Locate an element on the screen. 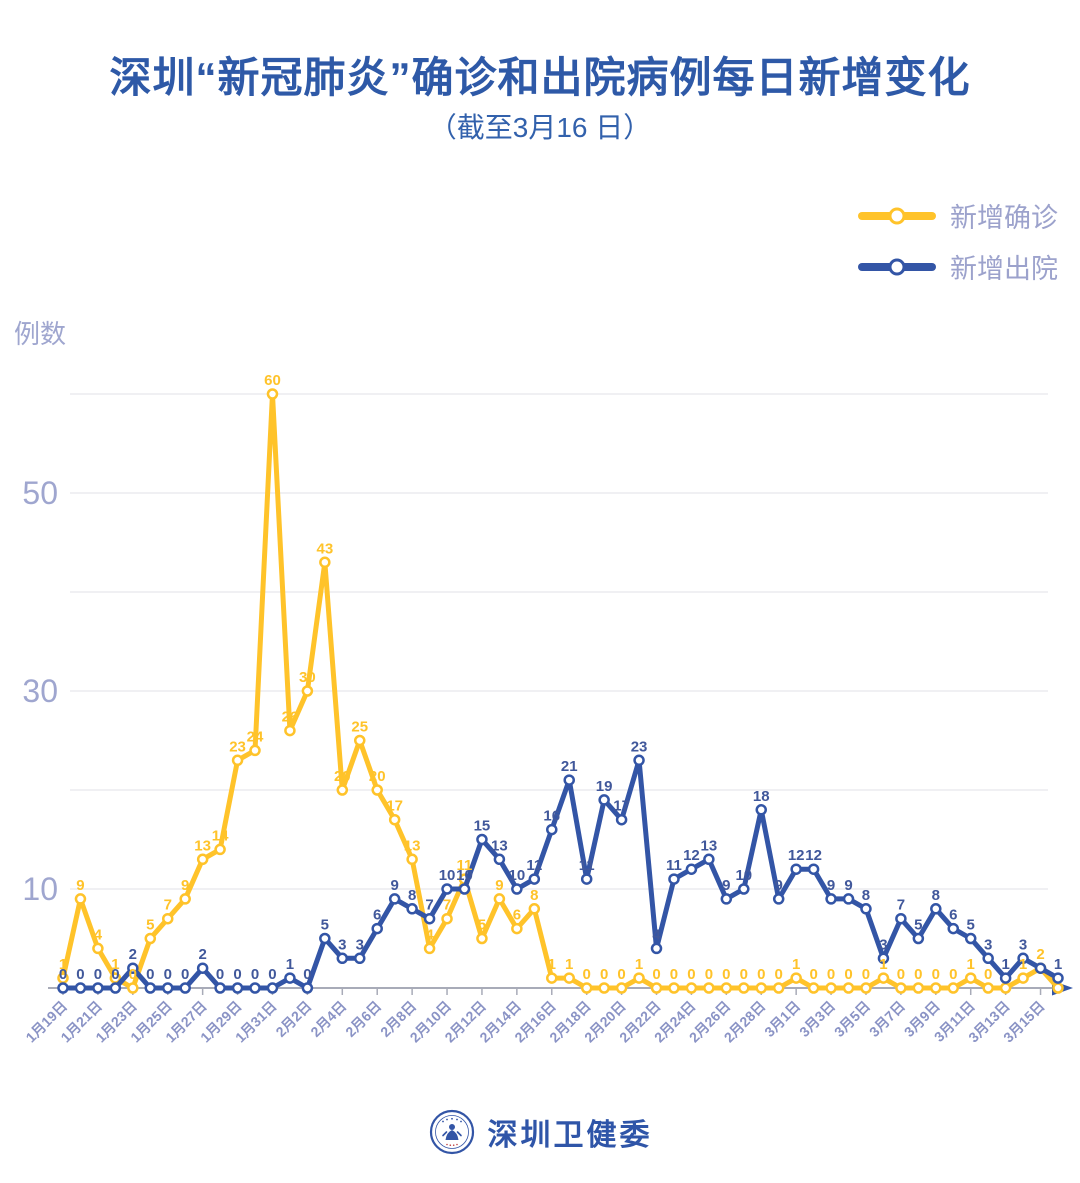  legend-item-discharged: 新增出院 is located at coordinates (958, 266).